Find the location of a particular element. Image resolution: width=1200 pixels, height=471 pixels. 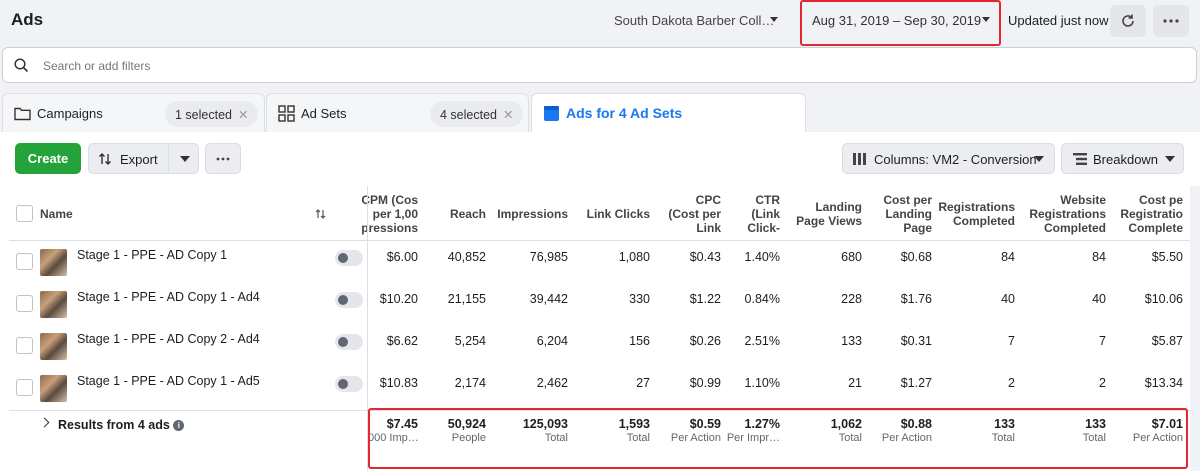

table-cell: 21 is located at coordinates (855, 383).